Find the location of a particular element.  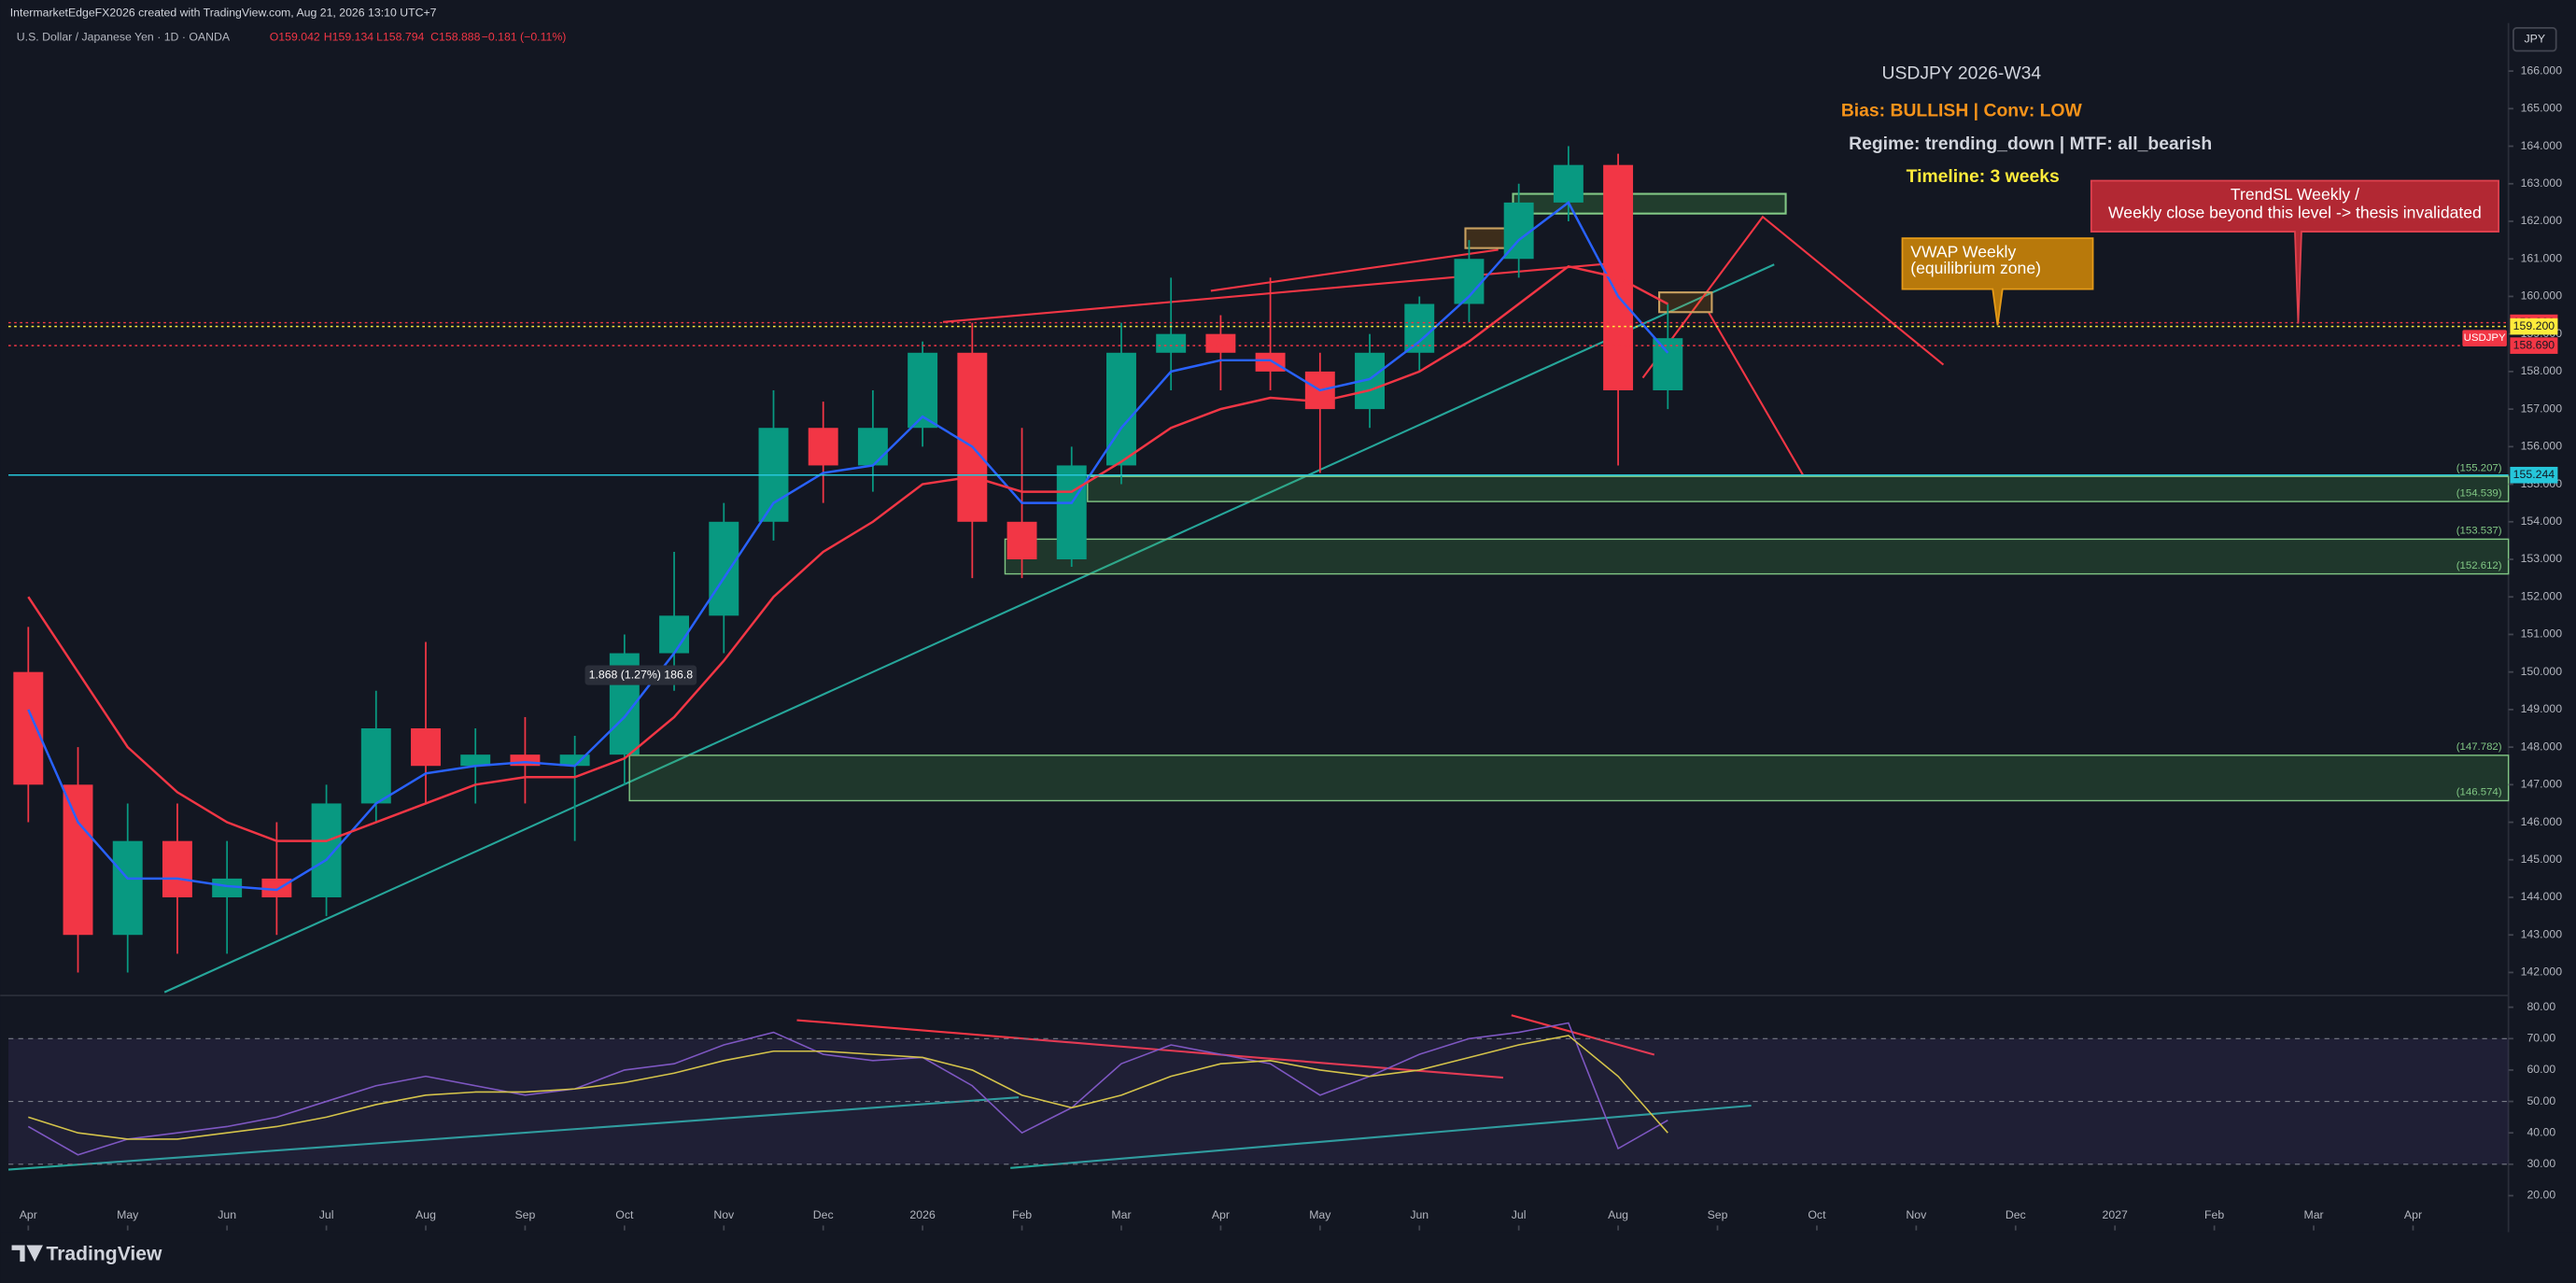

currency-box is located at coordinates (2535, 39).